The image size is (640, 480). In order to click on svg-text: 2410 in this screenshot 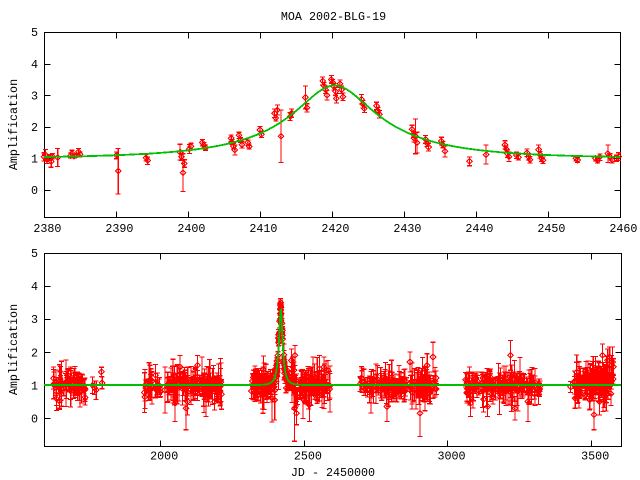, I will do `click(263, 229)`.